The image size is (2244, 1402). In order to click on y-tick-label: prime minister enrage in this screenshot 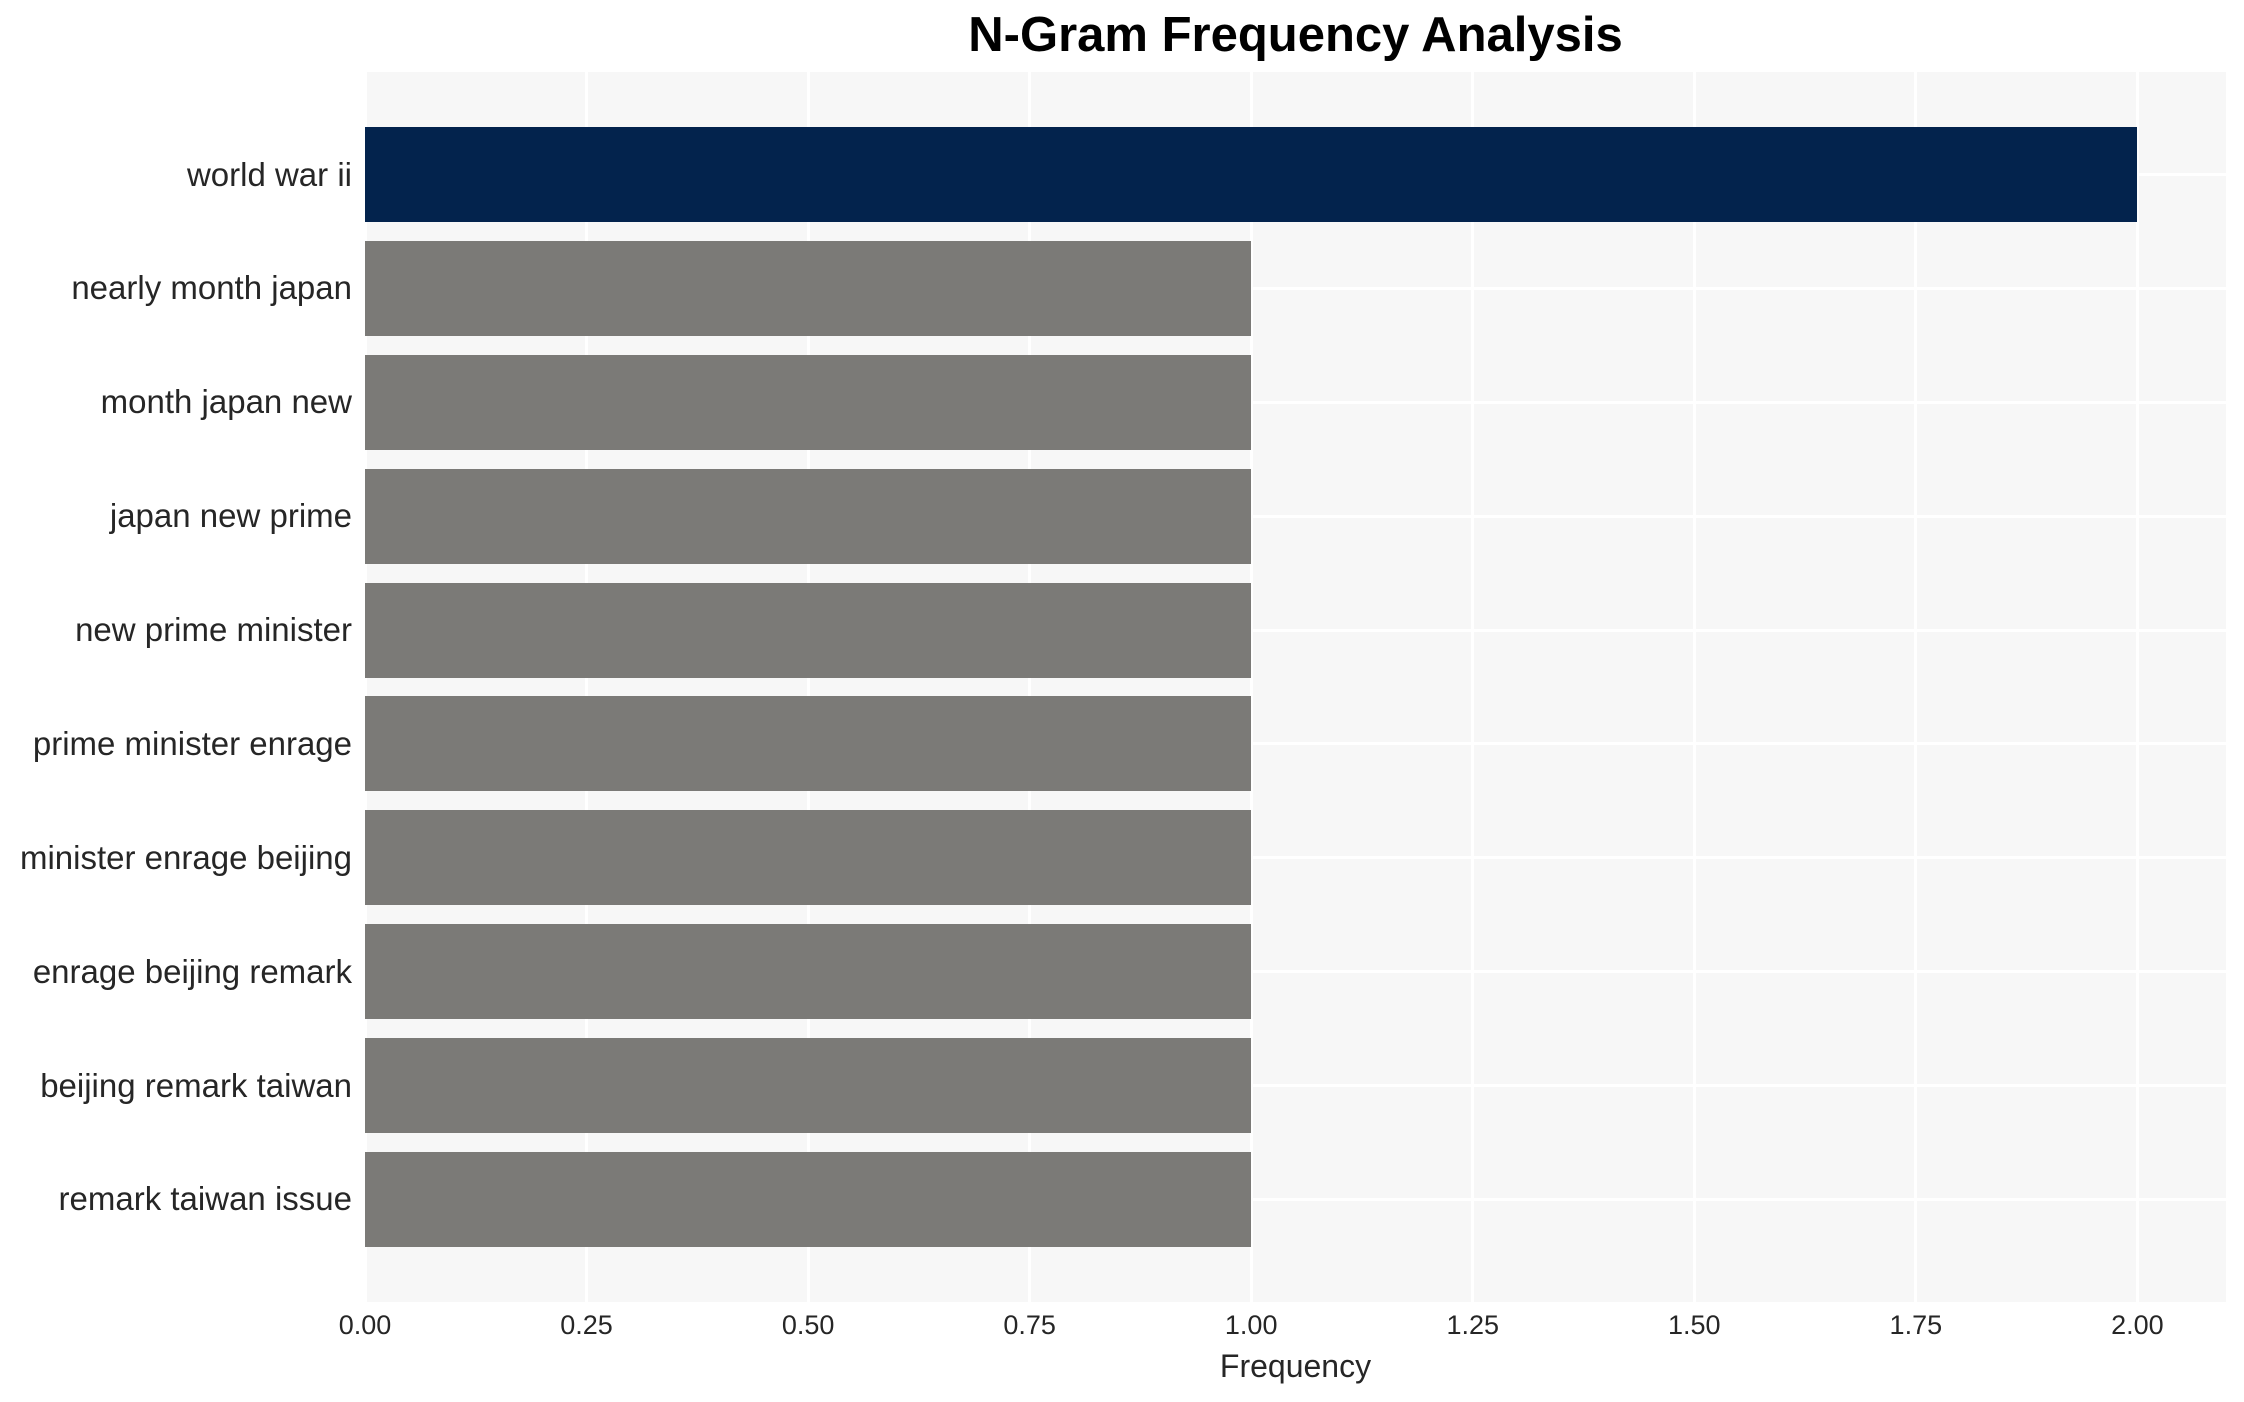, I will do `click(192, 743)`.